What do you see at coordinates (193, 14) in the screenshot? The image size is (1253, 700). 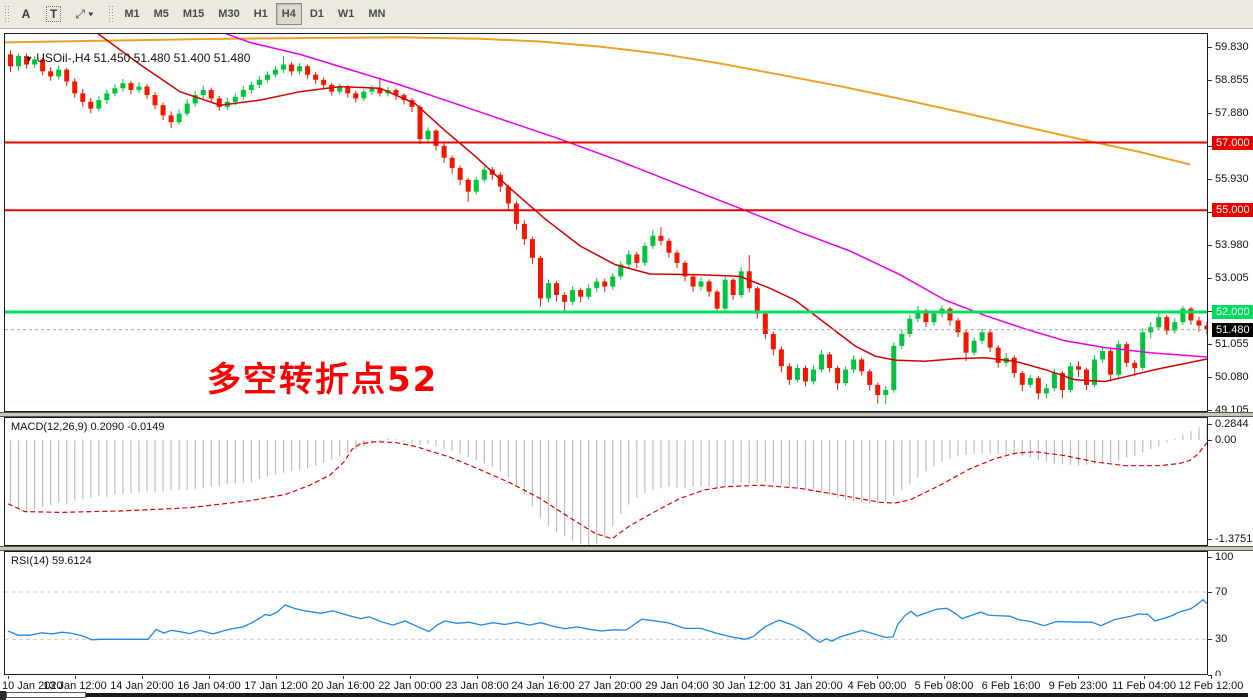 I see `timeframe-button-m15: M15` at bounding box center [193, 14].